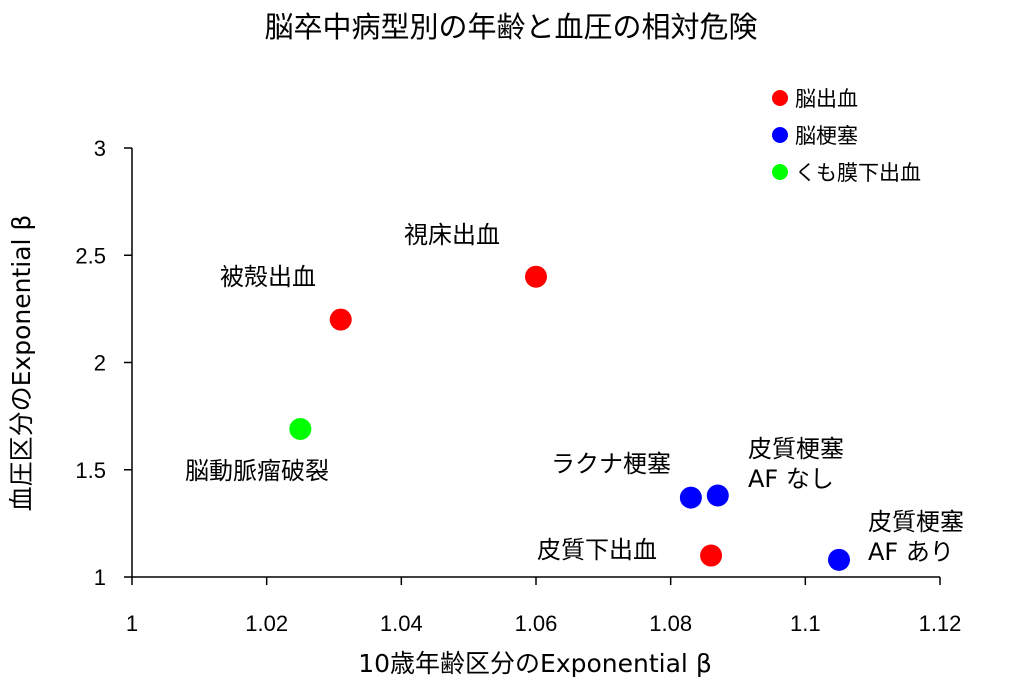 The height and width of the screenshot is (682, 1023). What do you see at coordinates (670, 623) in the screenshot?
I see `x-tick-label: 1.08` at bounding box center [670, 623].